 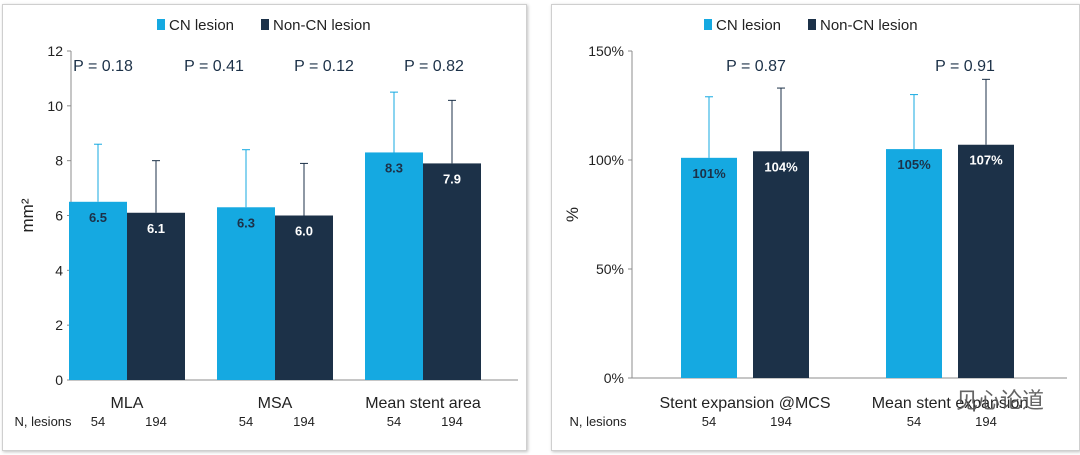 What do you see at coordinates (423, 403) in the screenshot?
I see `x-category-label: Mean stent area` at bounding box center [423, 403].